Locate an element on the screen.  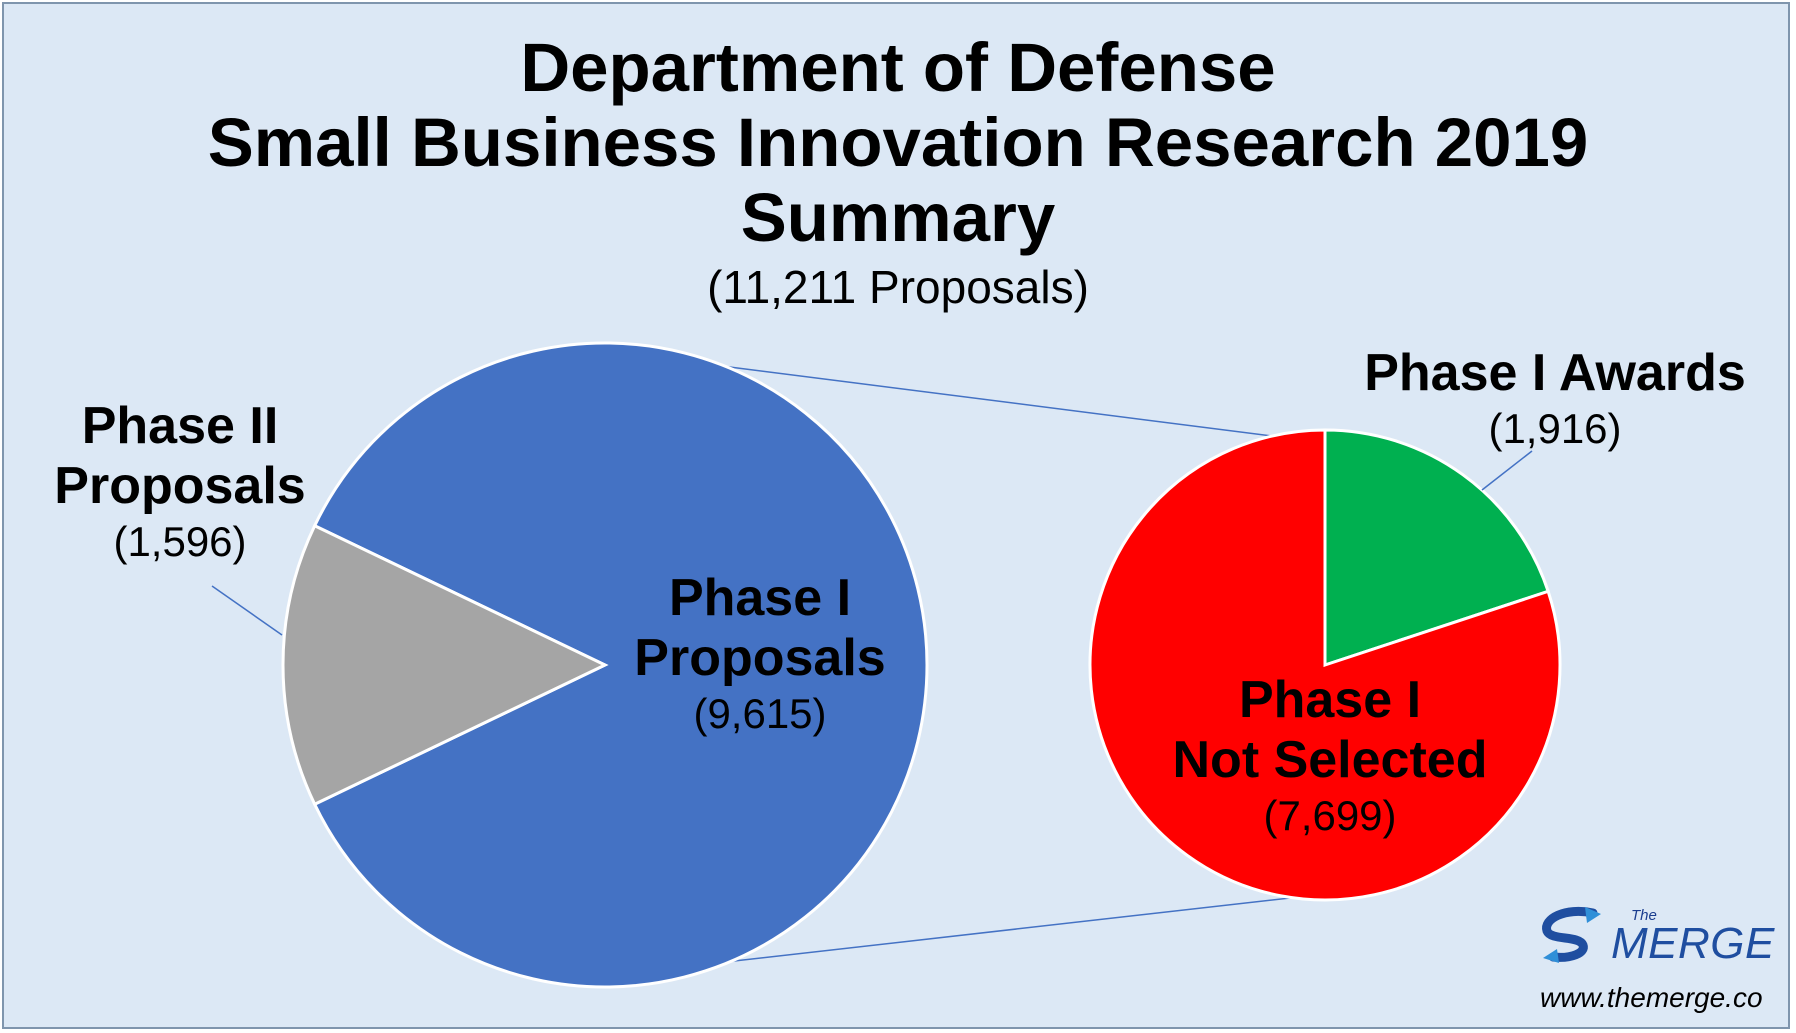
website-url: www.themerge.co is located at coordinates (1651, 997).